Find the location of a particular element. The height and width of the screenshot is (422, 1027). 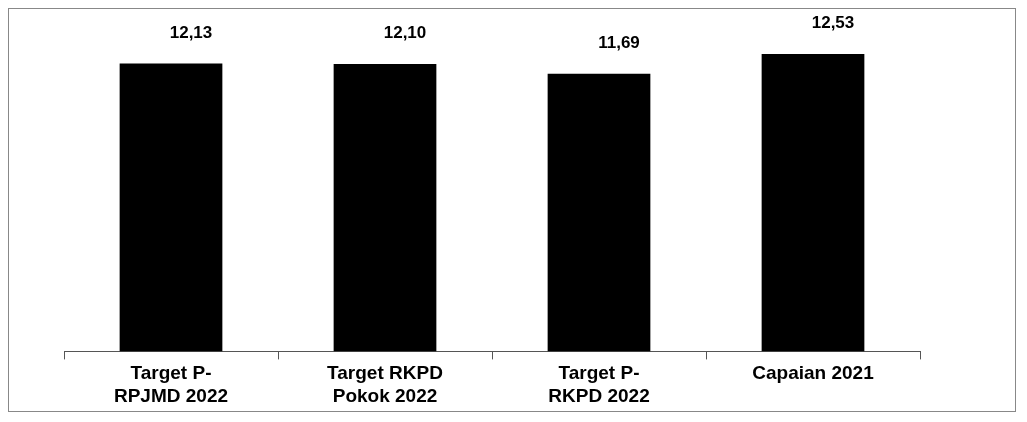

x-tick-label: Target RKPD Pokok 2022 is located at coordinates (385, 384).